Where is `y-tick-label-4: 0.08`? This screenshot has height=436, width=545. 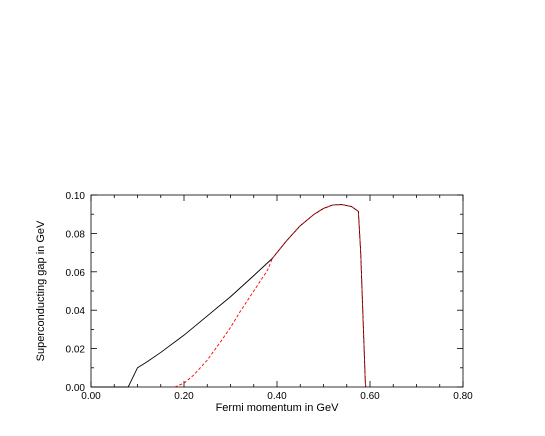 y-tick-label-4: 0.08 is located at coordinates (76, 234).